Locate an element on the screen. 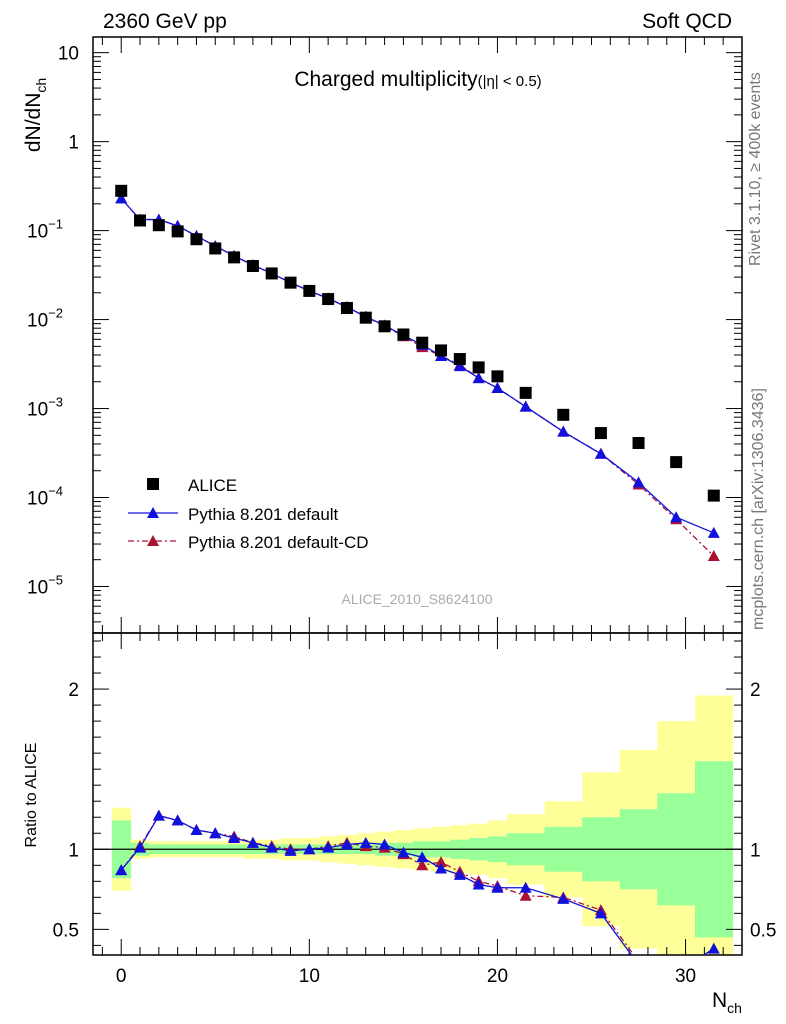  ratio-y-axis-label: Ratio to ALICE is located at coordinates (31, 795).